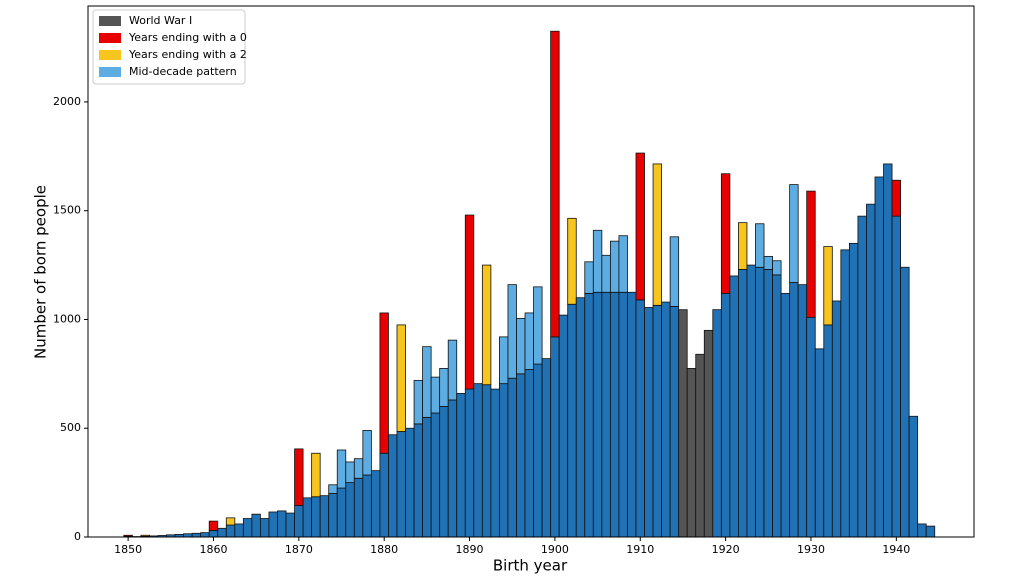 This screenshot has width=1024, height=582. What do you see at coordinates (530, 566) in the screenshot?
I see `x-axis-label: Birth year` at bounding box center [530, 566].